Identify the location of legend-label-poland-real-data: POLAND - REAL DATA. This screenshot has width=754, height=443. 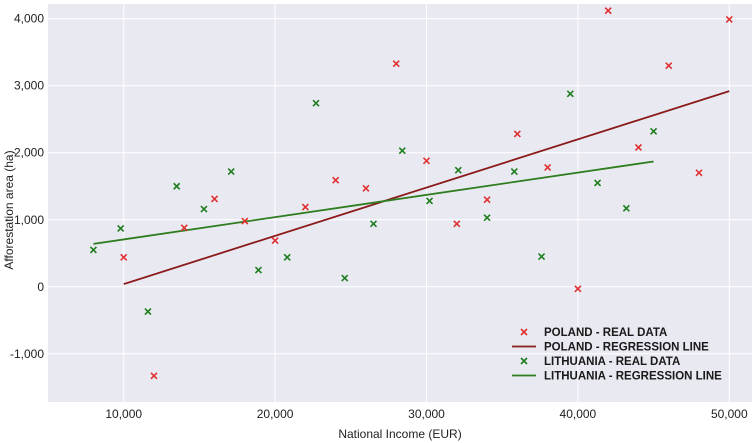
(605, 333).